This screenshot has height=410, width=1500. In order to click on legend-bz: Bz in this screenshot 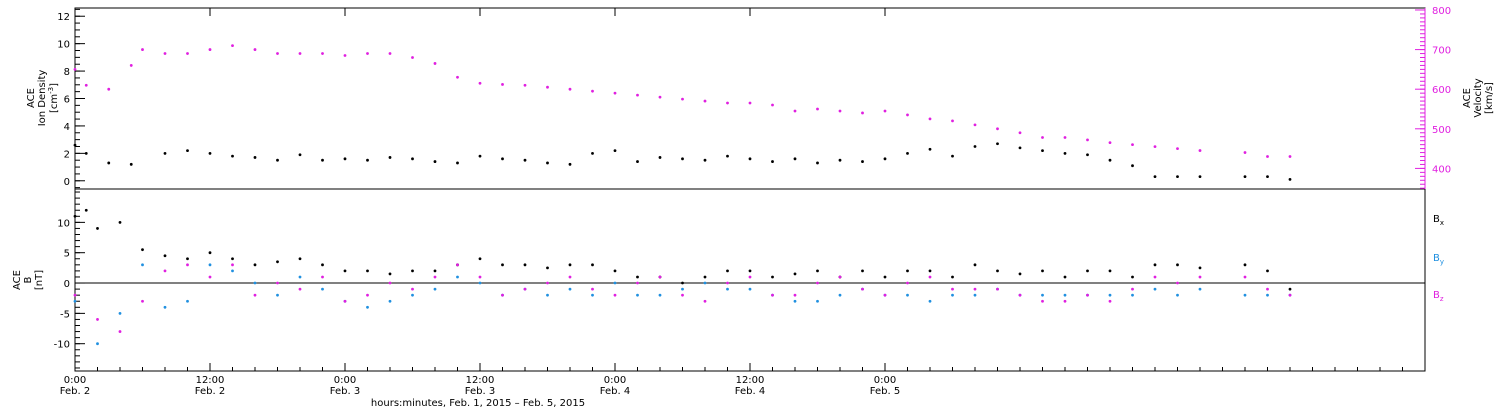, I will do `click(1438, 296)`.